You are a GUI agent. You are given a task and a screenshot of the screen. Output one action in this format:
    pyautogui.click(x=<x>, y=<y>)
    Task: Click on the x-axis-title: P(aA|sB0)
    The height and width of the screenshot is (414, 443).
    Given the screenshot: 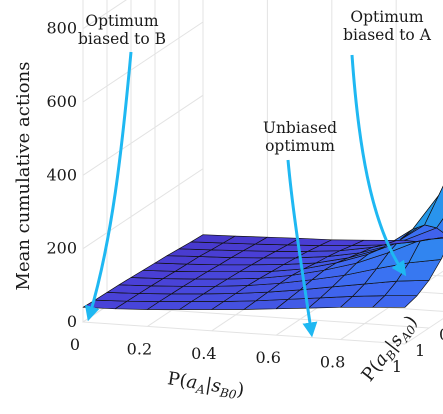 What is the action you would take?
    pyautogui.click(x=206, y=385)
    